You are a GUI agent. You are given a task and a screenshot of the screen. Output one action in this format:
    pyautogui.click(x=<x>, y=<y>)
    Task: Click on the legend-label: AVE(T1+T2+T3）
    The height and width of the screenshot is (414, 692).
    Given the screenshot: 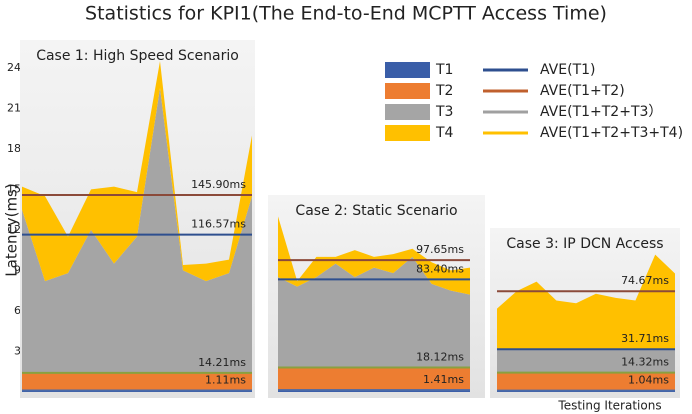 What is the action you would take?
    pyautogui.click(x=601, y=112)
    